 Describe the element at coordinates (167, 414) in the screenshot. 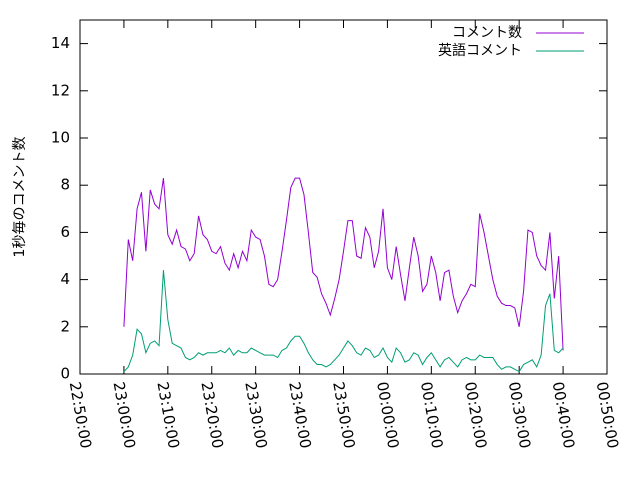

I see `x-tick-label: 23:10:00` at that location.